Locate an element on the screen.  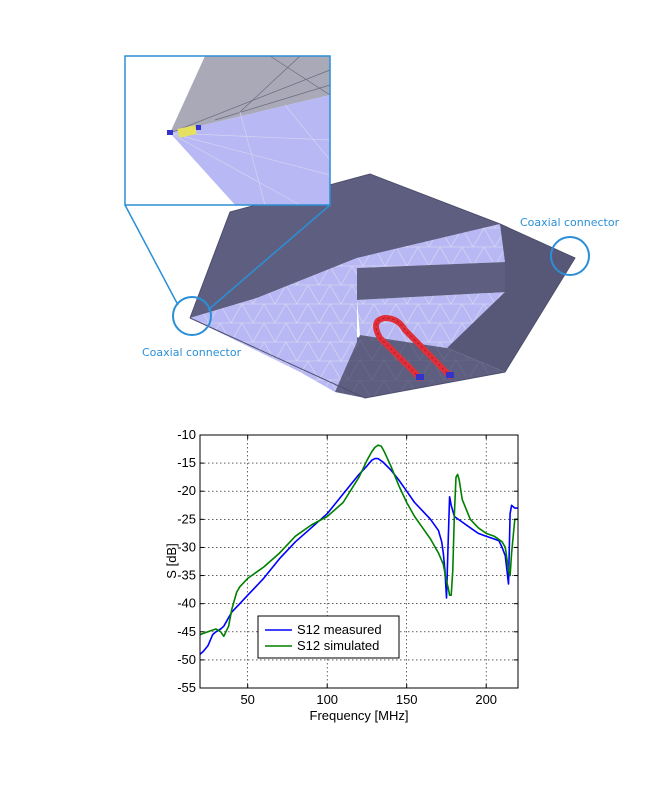
zoom-inset is located at coordinates (227, 183).